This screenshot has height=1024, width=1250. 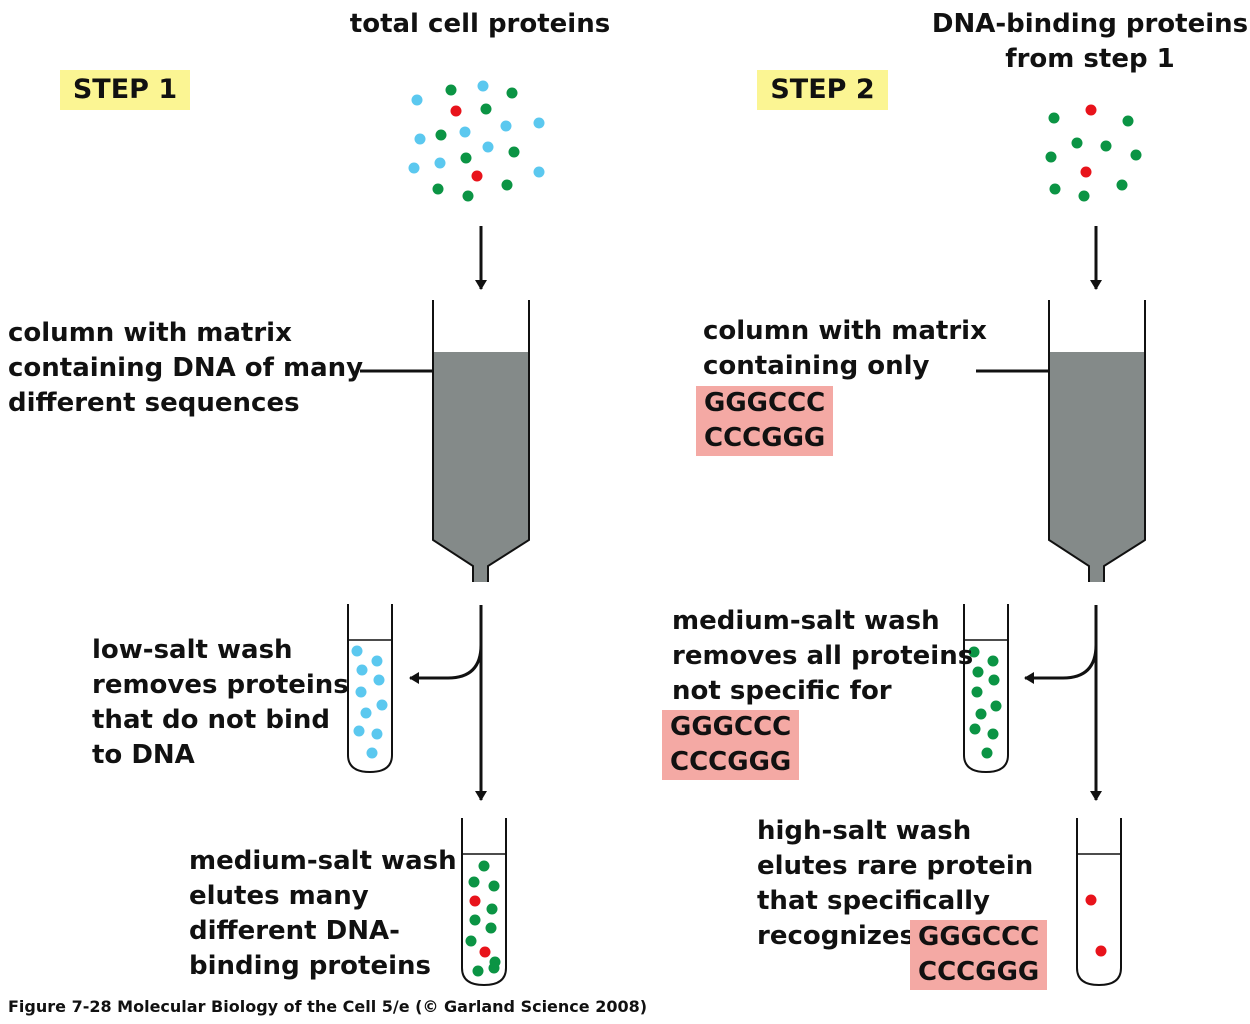 I want to click on step2-high-salt-sequence-bottom: CCCGGG, so click(x=979, y=972).